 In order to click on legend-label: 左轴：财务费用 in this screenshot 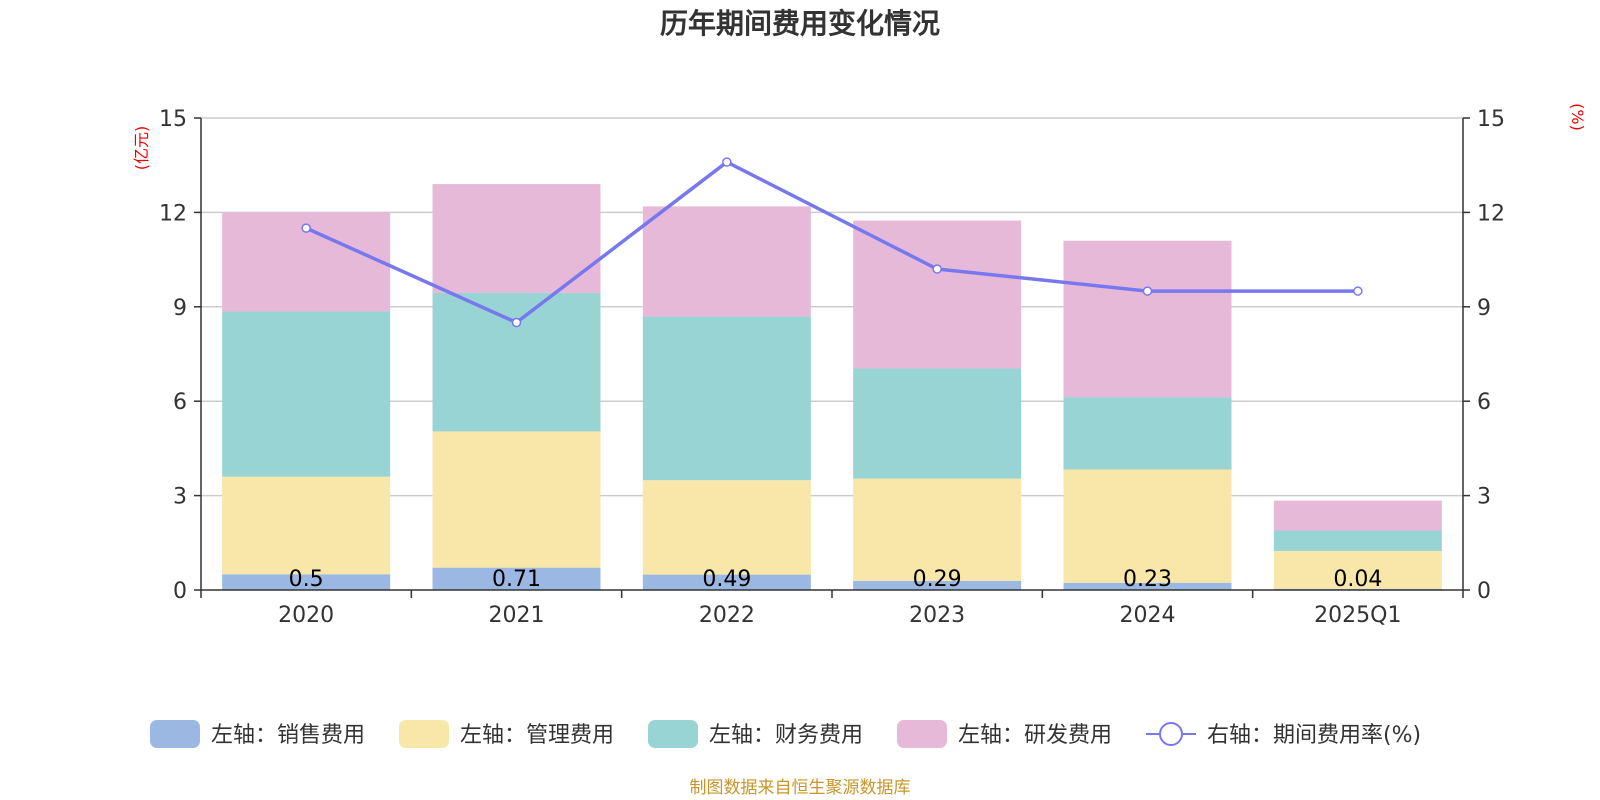, I will do `click(786, 735)`.